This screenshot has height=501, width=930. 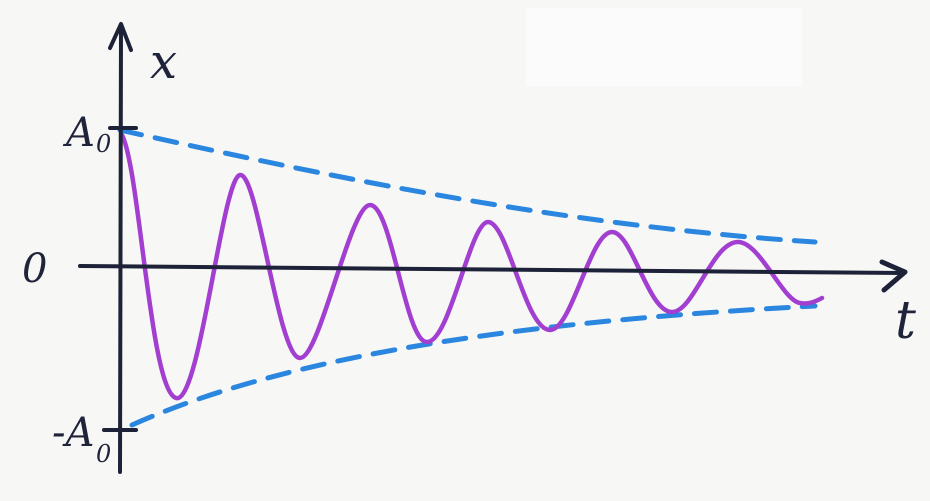 What do you see at coordinates (34, 269) in the screenshot?
I see `origin-label: 0` at bounding box center [34, 269].